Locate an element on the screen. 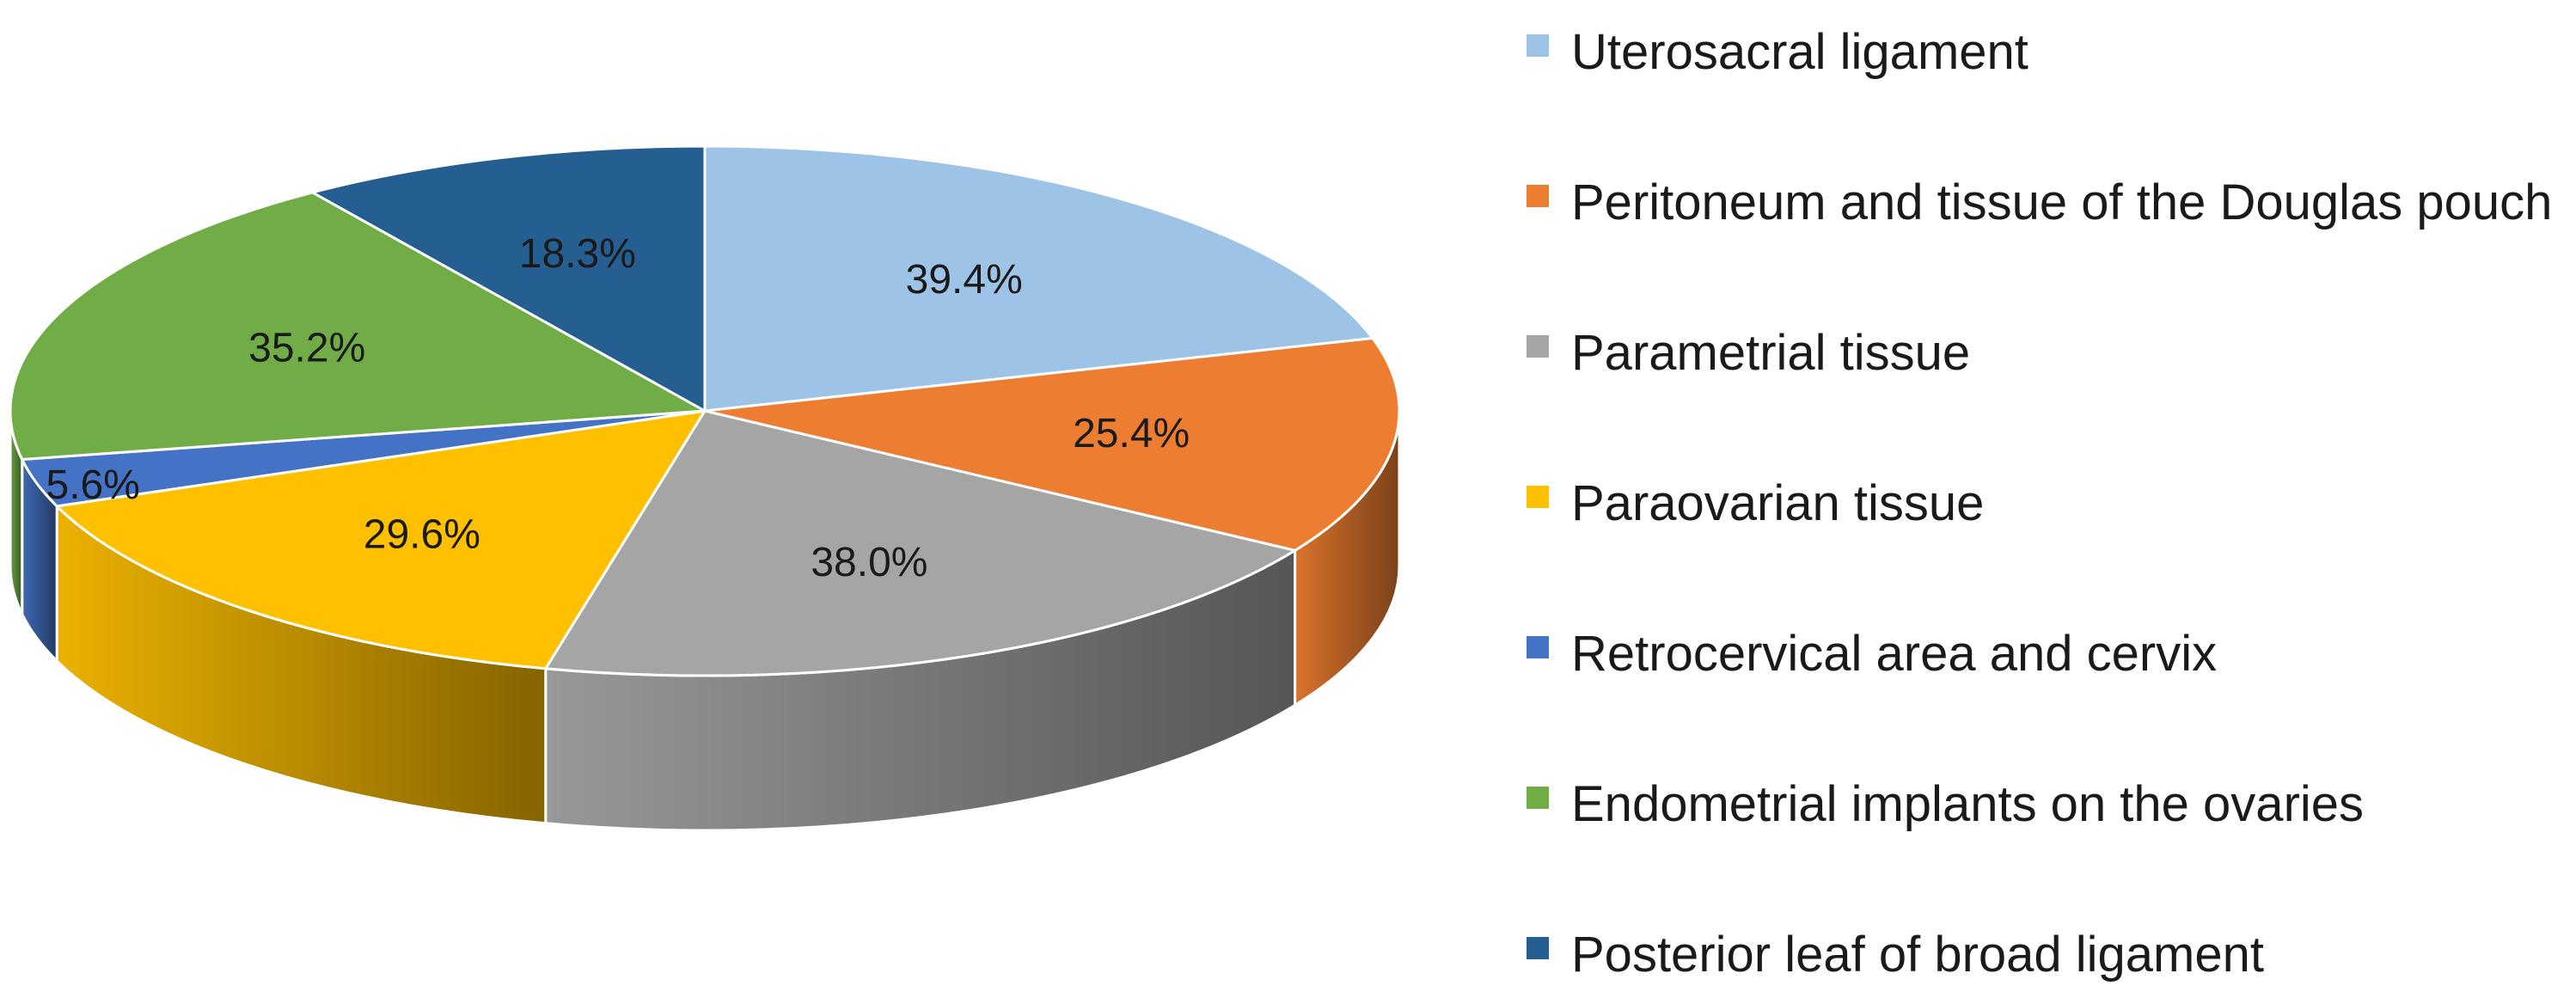  legend-label: Endometrial implants on the ovaries is located at coordinates (1968, 804).